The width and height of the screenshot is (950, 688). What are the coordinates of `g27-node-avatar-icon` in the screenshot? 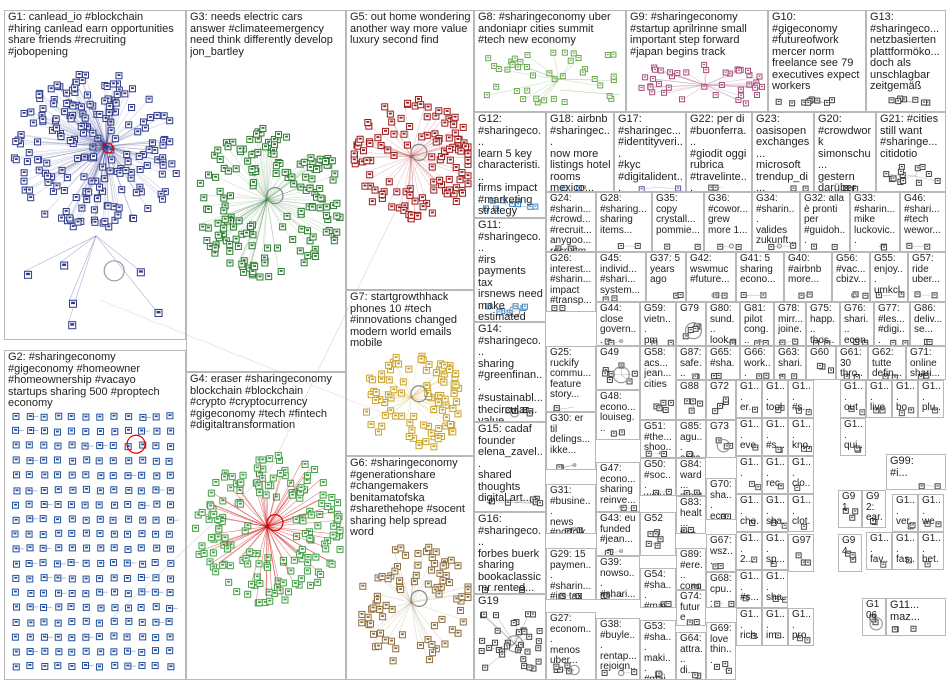 It's located at (569, 671).